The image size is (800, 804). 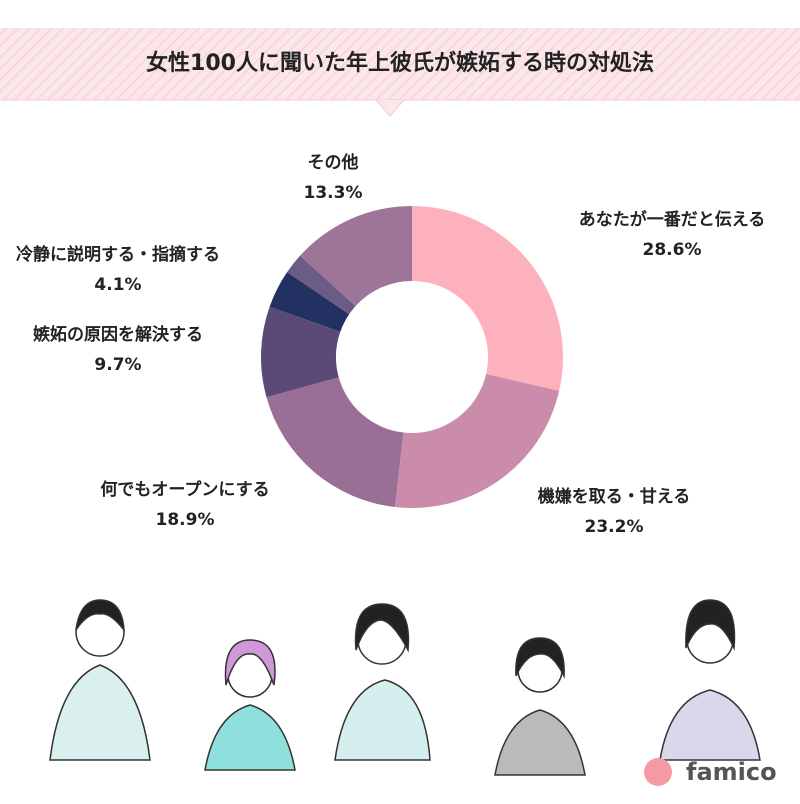 I want to click on slice-label: あなたが一番だと伝える, so click(x=672, y=219).